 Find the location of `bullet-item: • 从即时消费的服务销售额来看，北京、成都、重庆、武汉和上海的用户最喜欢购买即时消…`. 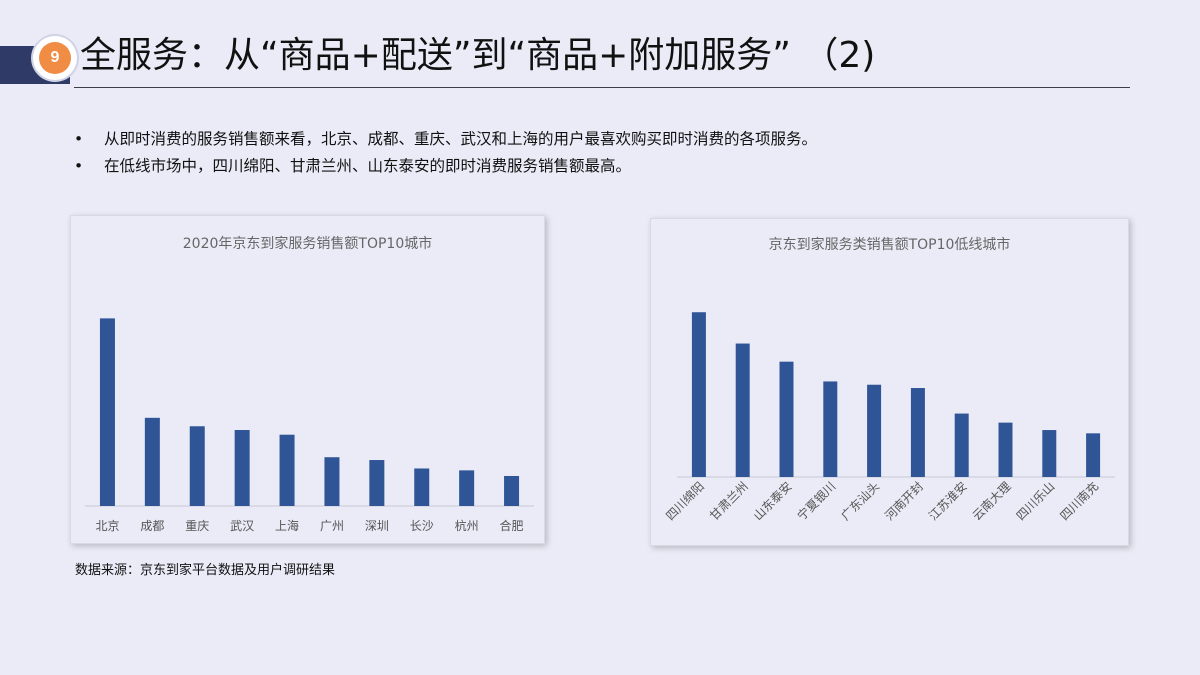

bullet-item: • 从即时消费的服务销售额来看，北京、成都、重庆、武汉和上海的用户最喜欢购买即时消… is located at coordinates (444, 139).